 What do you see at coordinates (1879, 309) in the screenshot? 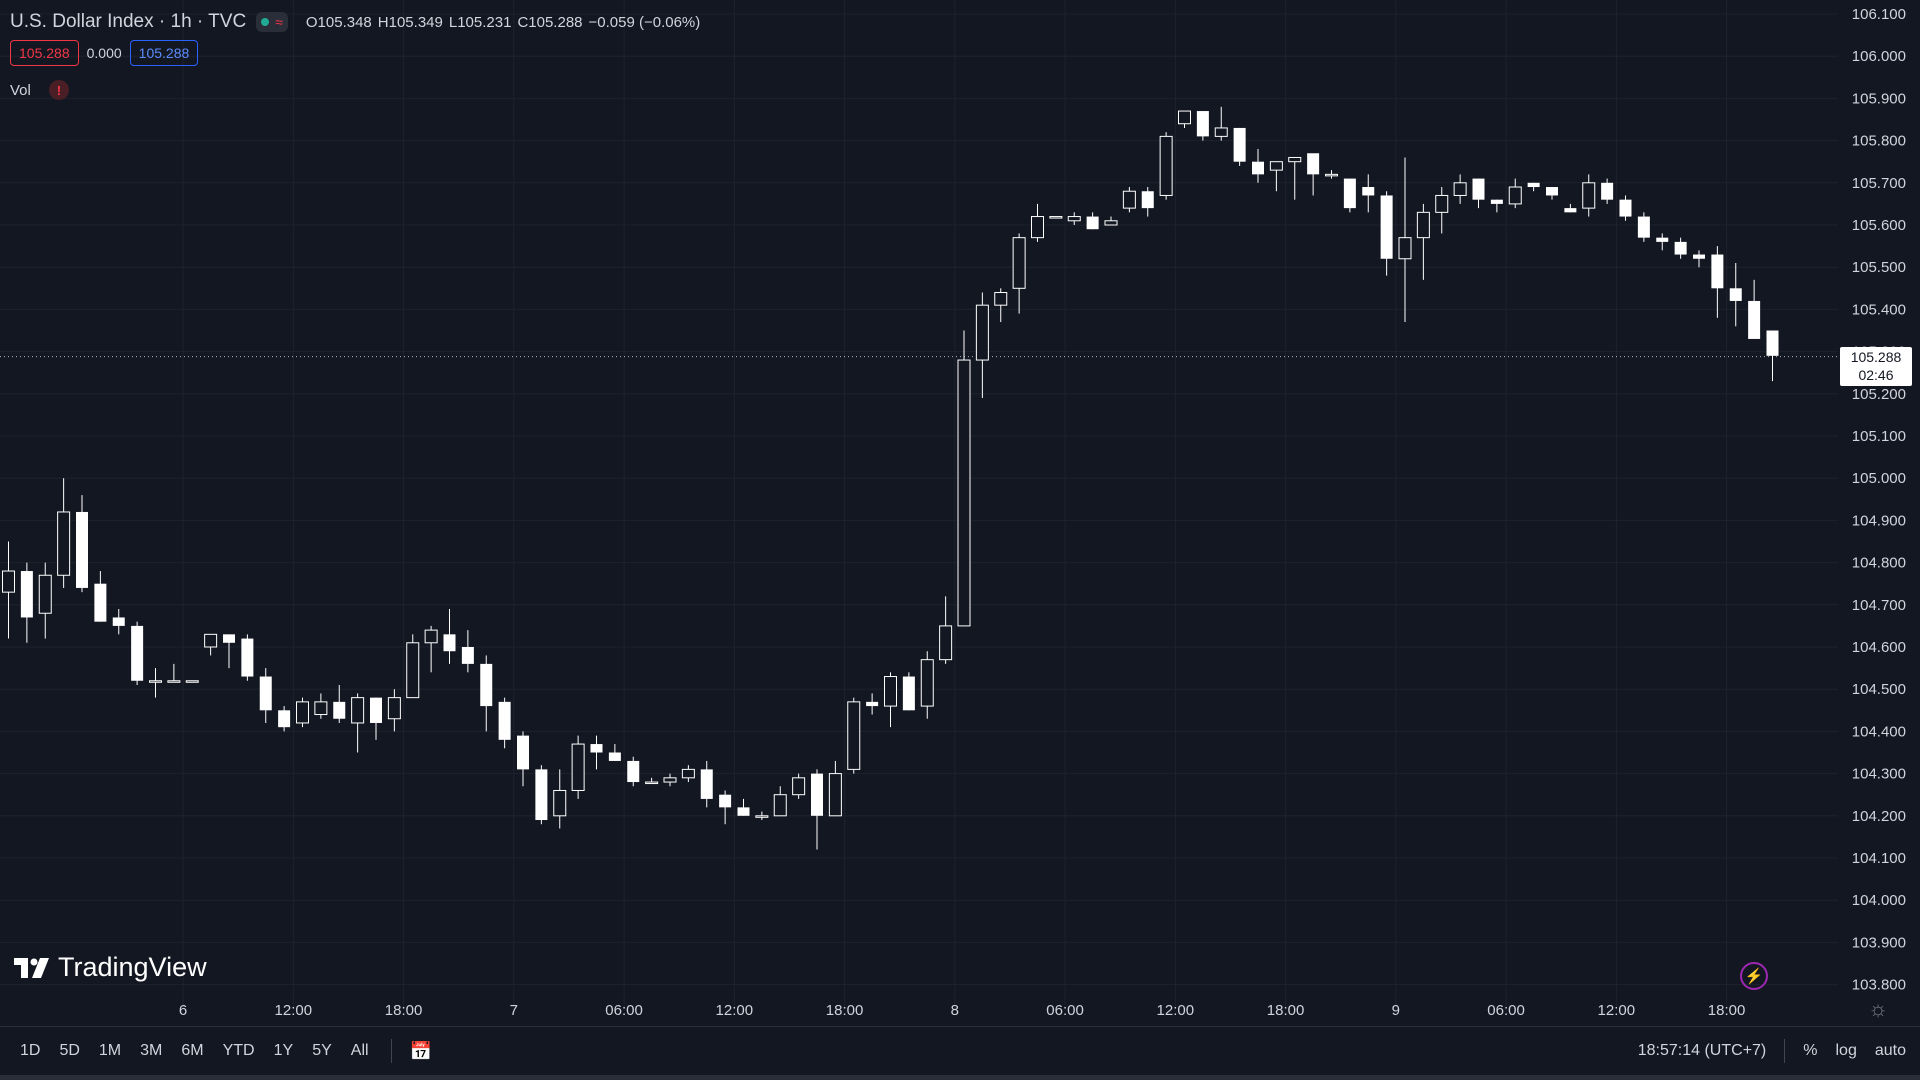
I see `y-tick-label: 105.400` at bounding box center [1879, 309].